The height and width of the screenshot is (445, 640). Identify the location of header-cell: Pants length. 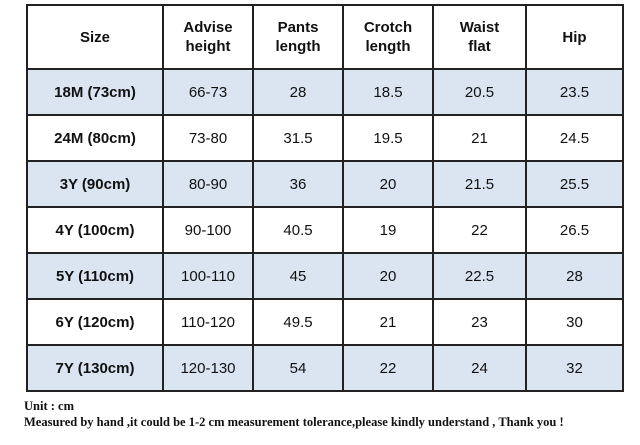
(298, 37).